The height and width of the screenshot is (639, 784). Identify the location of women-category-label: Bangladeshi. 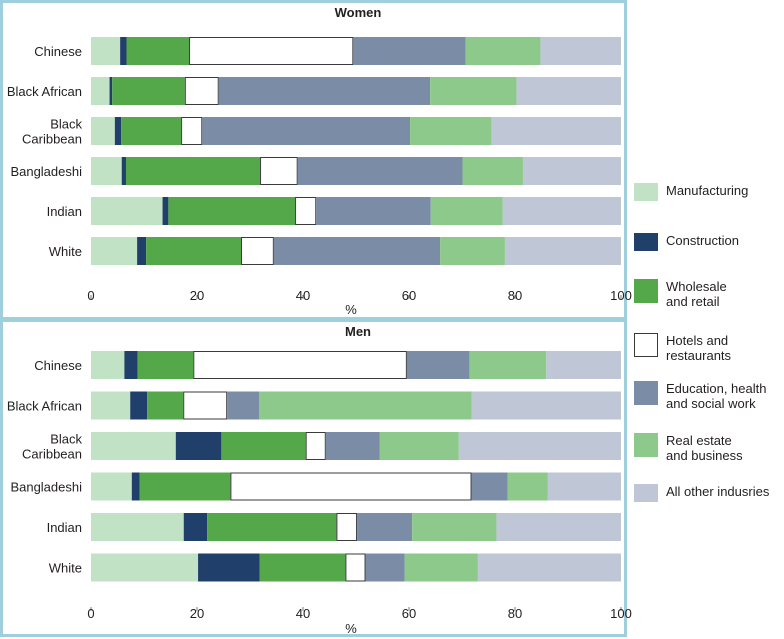
(46, 171).